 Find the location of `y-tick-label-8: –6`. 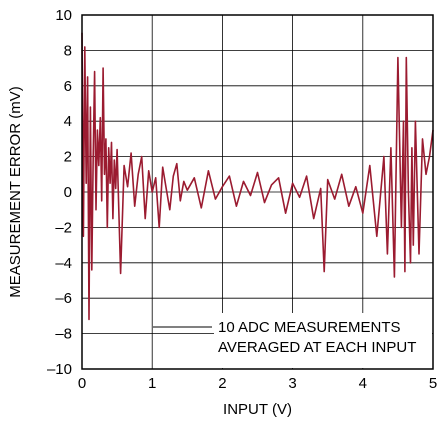

y-tick-label-8: –6 is located at coordinates (63, 298).